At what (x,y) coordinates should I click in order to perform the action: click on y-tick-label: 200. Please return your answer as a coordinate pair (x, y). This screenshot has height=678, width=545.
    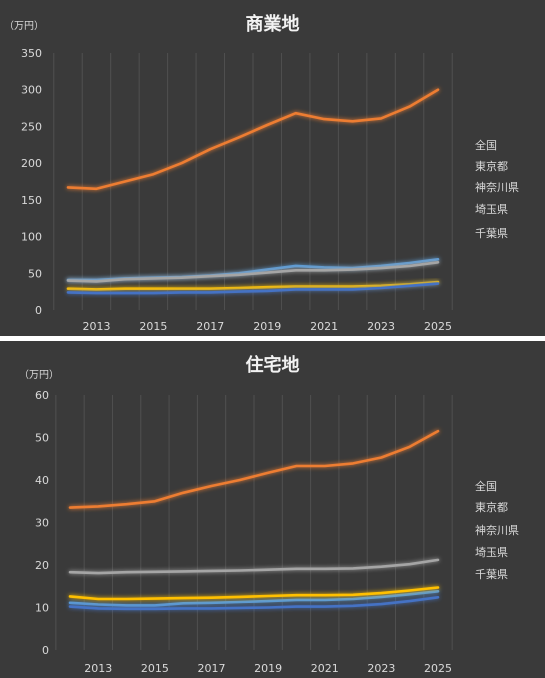
    Looking at the image, I should click on (31, 163).